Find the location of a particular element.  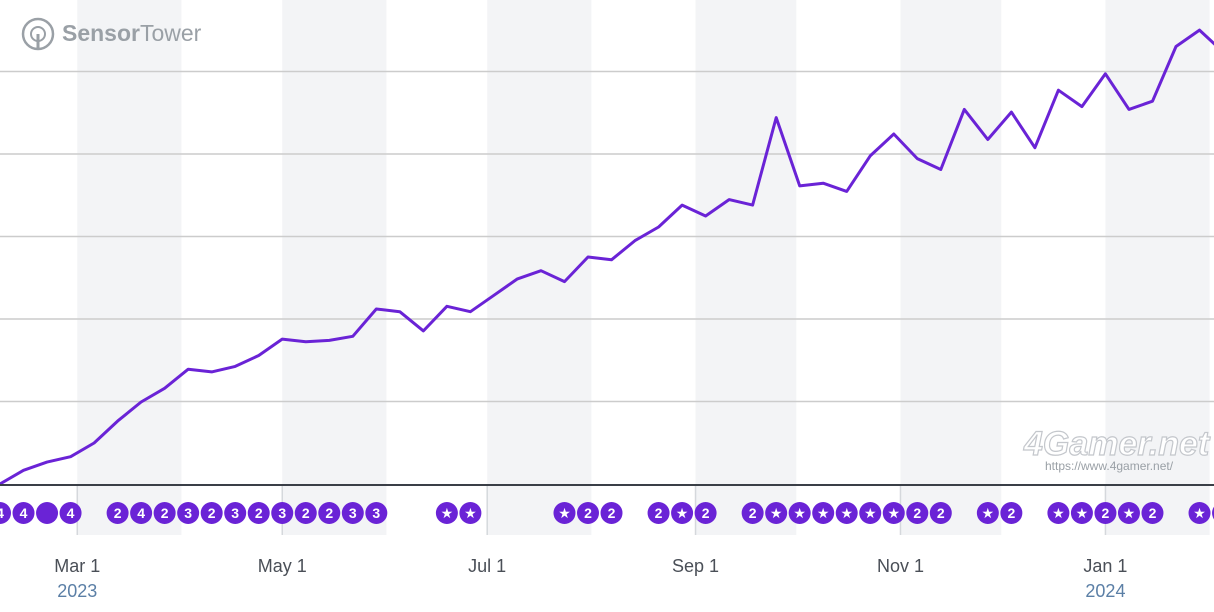

year-label: 2023 is located at coordinates (77, 591).